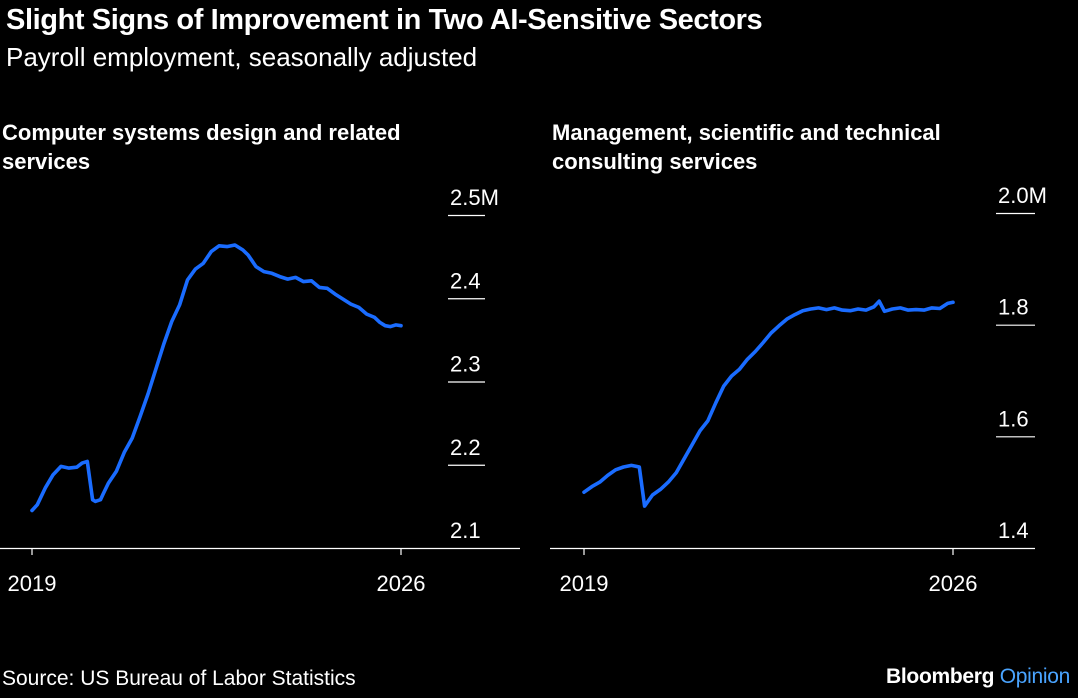  I want to click on left-y-tick-label: 2.1, so click(465, 530).